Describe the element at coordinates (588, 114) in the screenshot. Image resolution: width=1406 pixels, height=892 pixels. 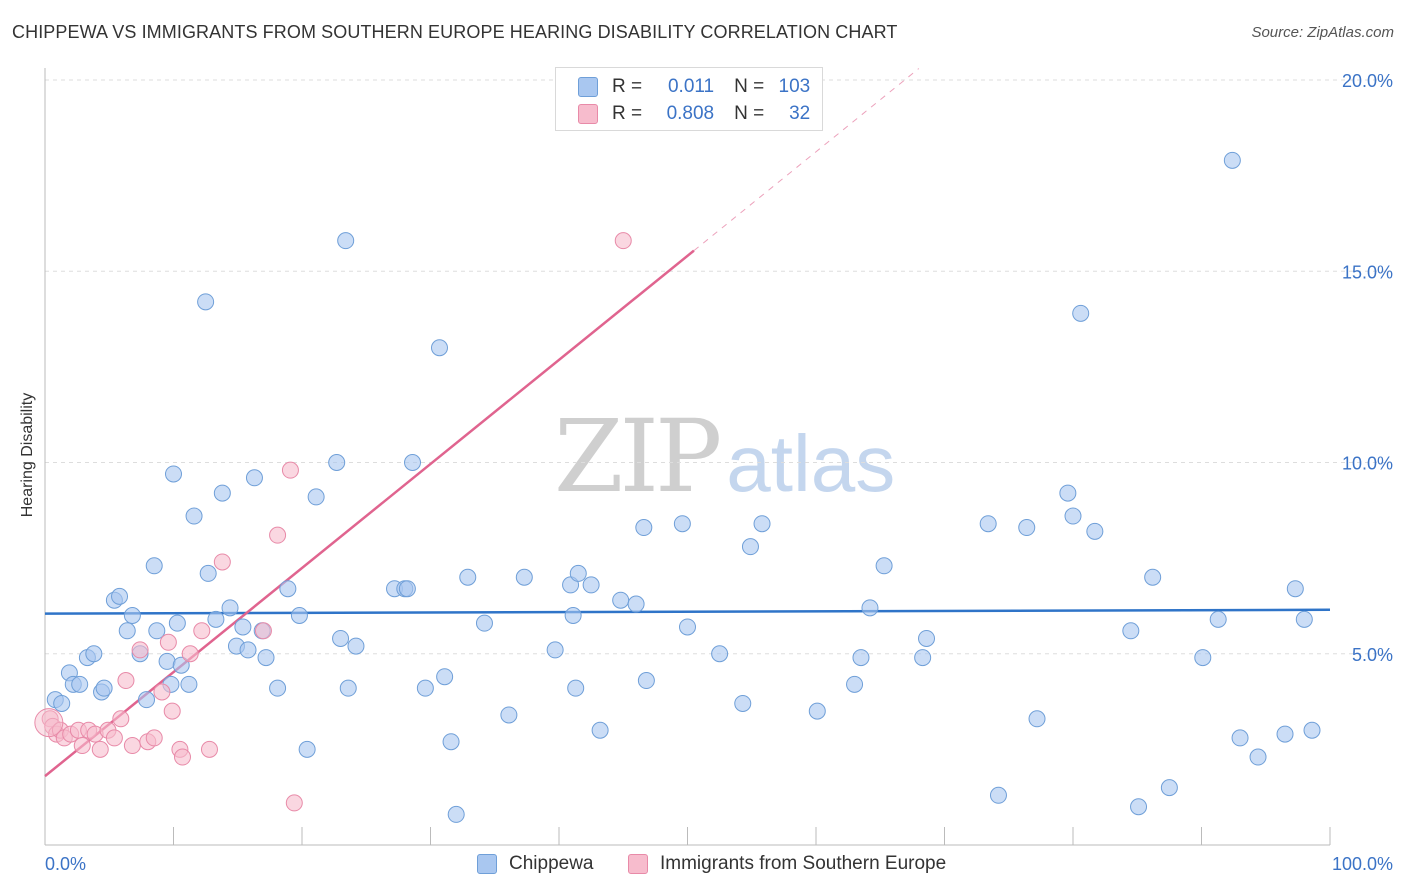
I see `immigrants-swatch` at that location.